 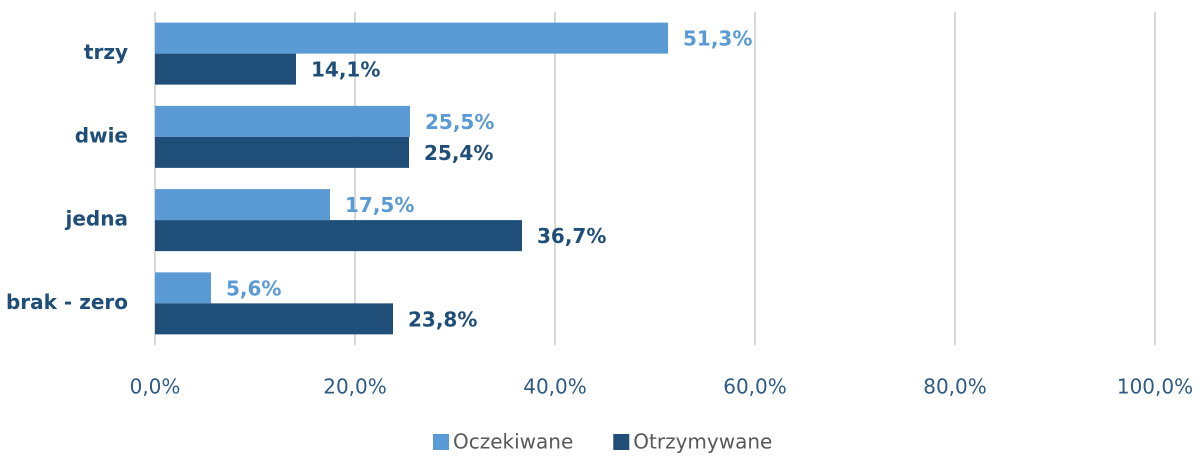 What do you see at coordinates (458, 153) in the screenshot?
I see `data-label: 25,4%` at bounding box center [458, 153].